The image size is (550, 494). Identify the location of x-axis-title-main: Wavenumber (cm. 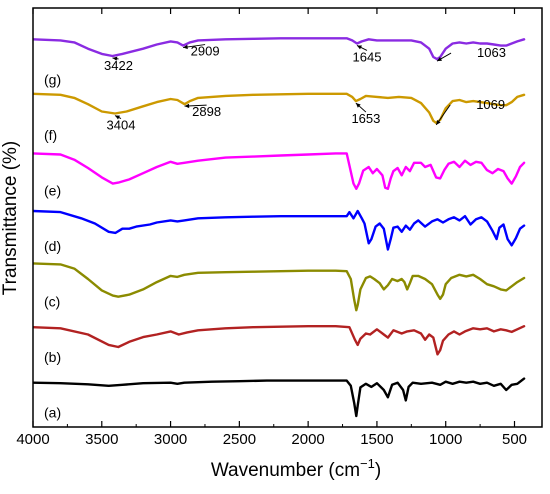
(285, 470).